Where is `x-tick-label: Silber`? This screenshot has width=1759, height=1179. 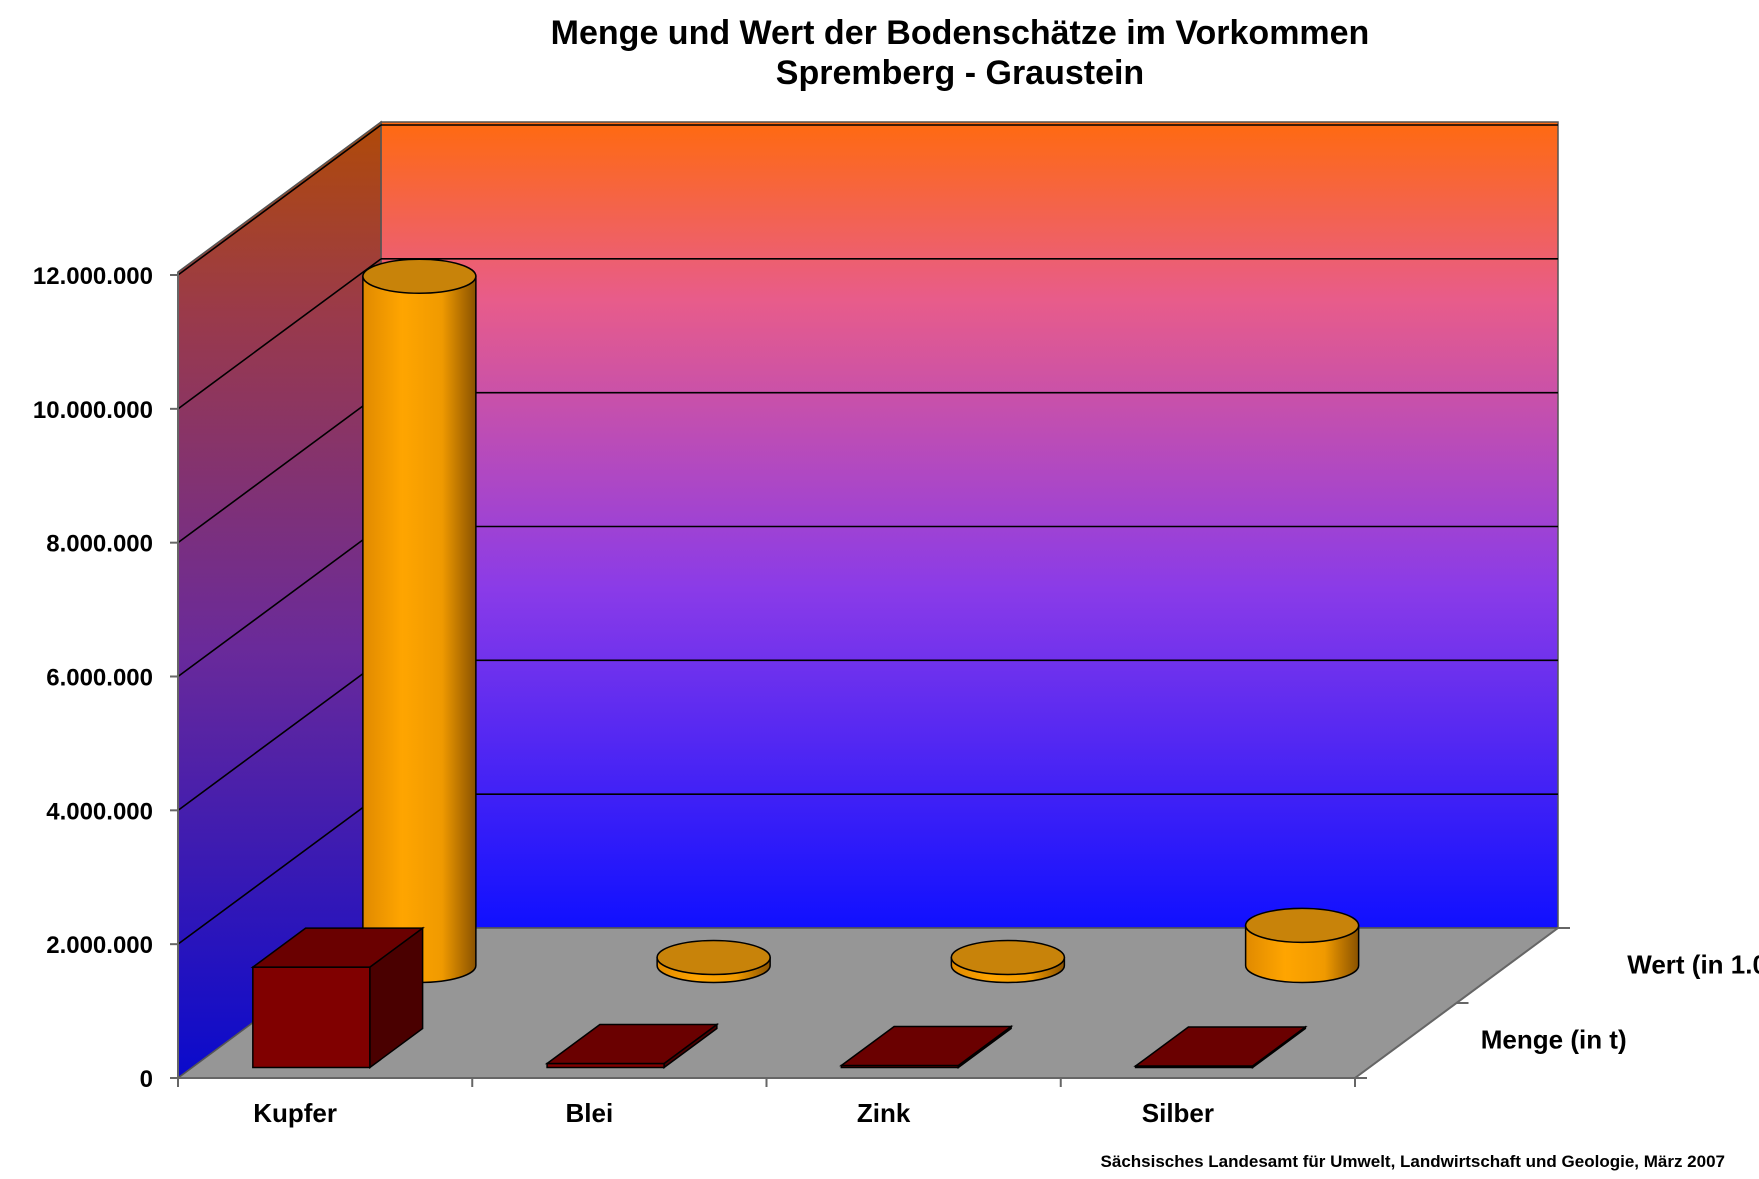 x-tick-label: Silber is located at coordinates (1178, 1113).